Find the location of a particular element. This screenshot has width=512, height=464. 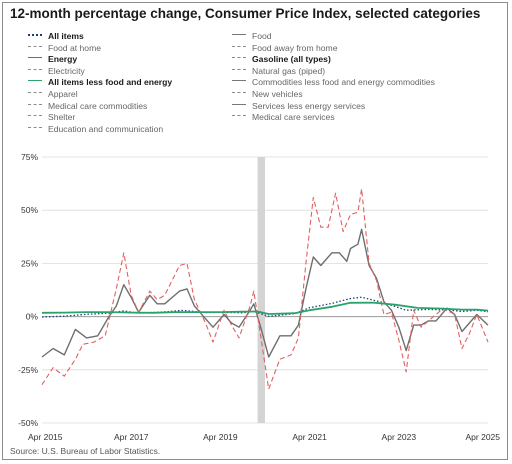

legend-label: Gasoline (all types) is located at coordinates (291, 59).